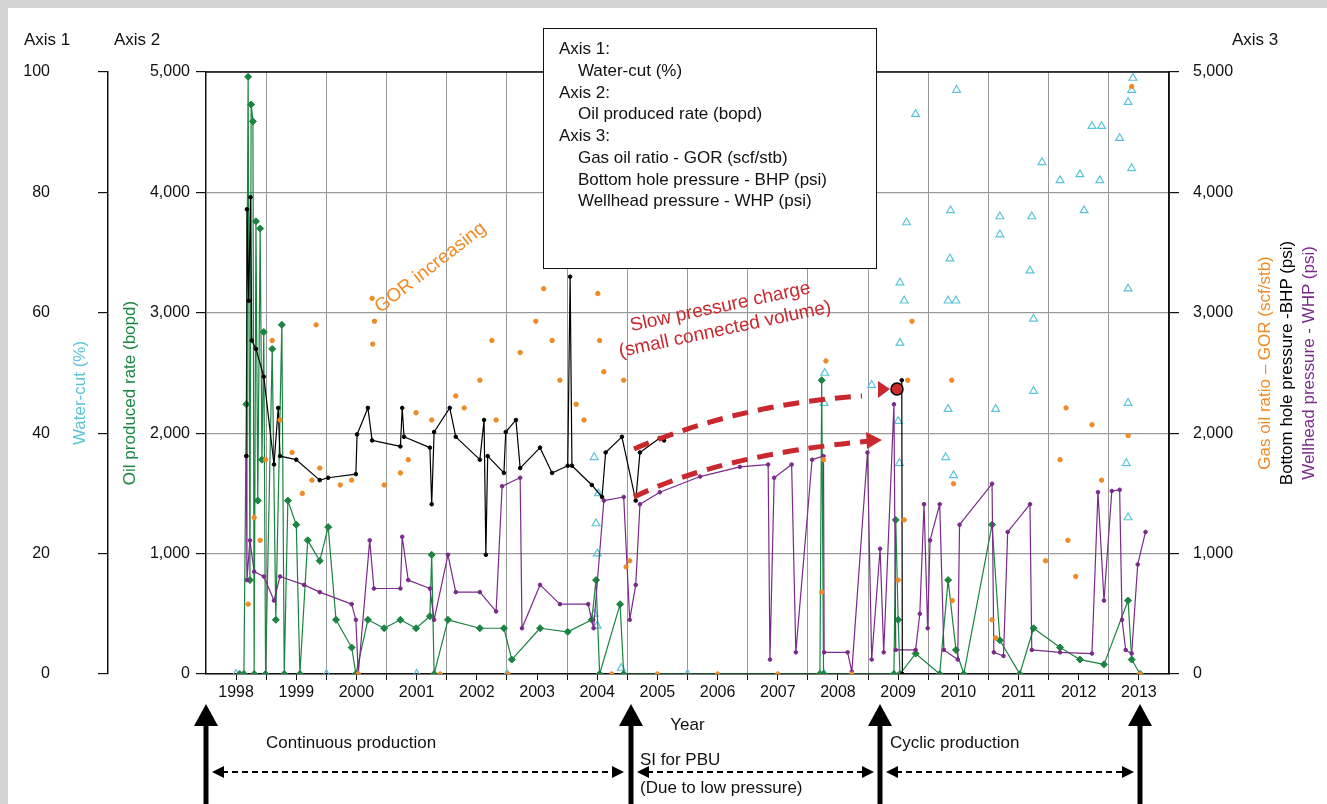  Describe the element at coordinates (1213, 312) in the screenshot. I see `y3-tick-label: 3,000` at that location.